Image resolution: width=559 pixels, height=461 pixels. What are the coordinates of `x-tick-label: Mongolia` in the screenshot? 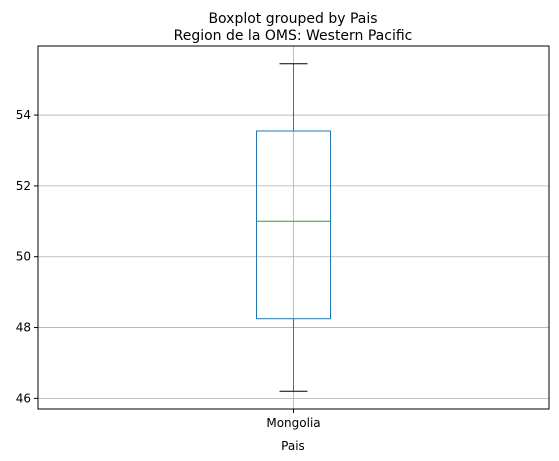 It's located at (293, 423).